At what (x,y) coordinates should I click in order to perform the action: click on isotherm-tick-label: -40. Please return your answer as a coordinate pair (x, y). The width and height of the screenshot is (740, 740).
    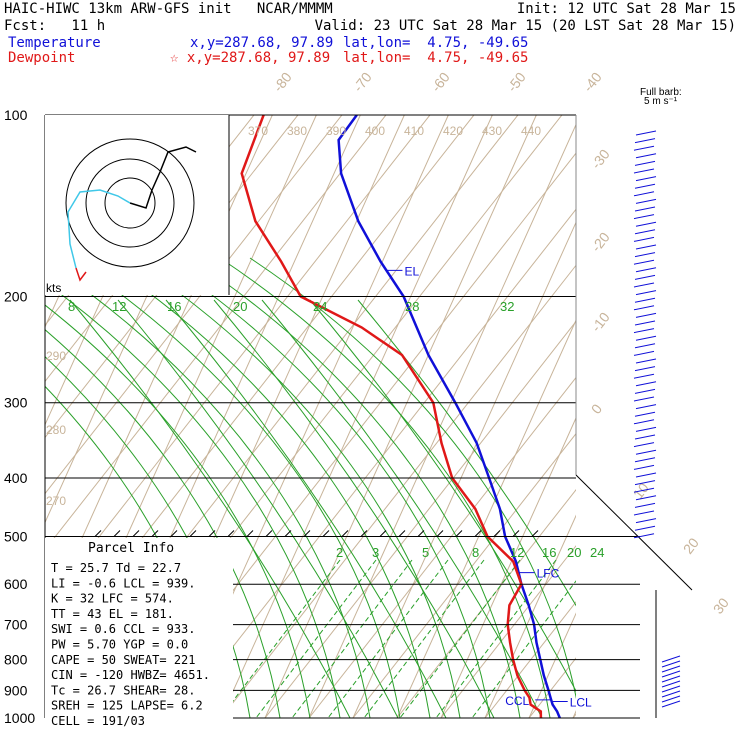
    Looking at the image, I should click on (592, 82).